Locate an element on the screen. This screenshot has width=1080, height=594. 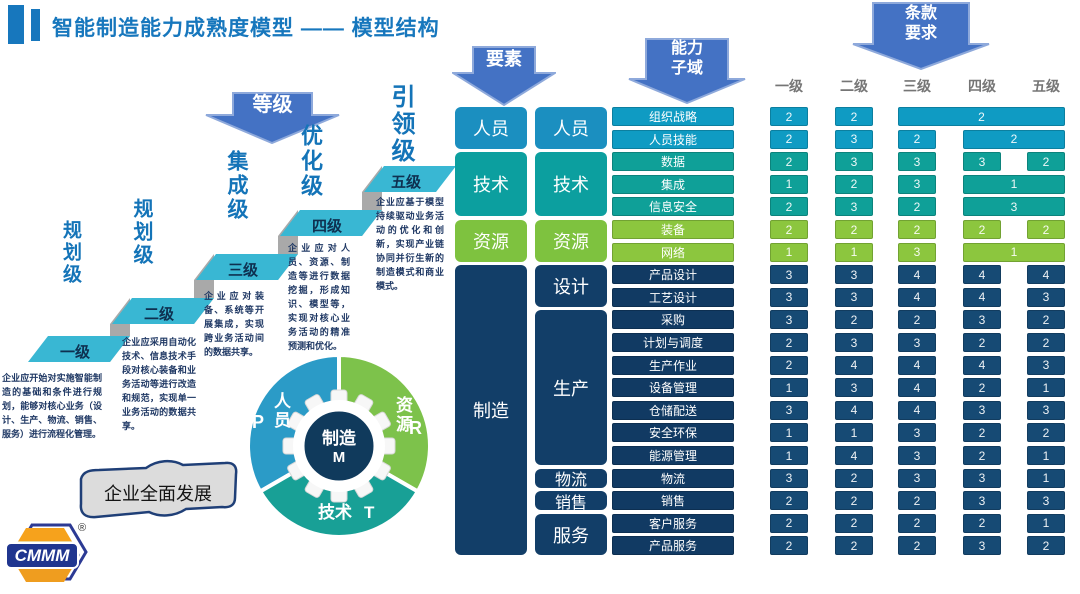
cmmm-logo-text: CMMM is located at coordinates (43, 555).